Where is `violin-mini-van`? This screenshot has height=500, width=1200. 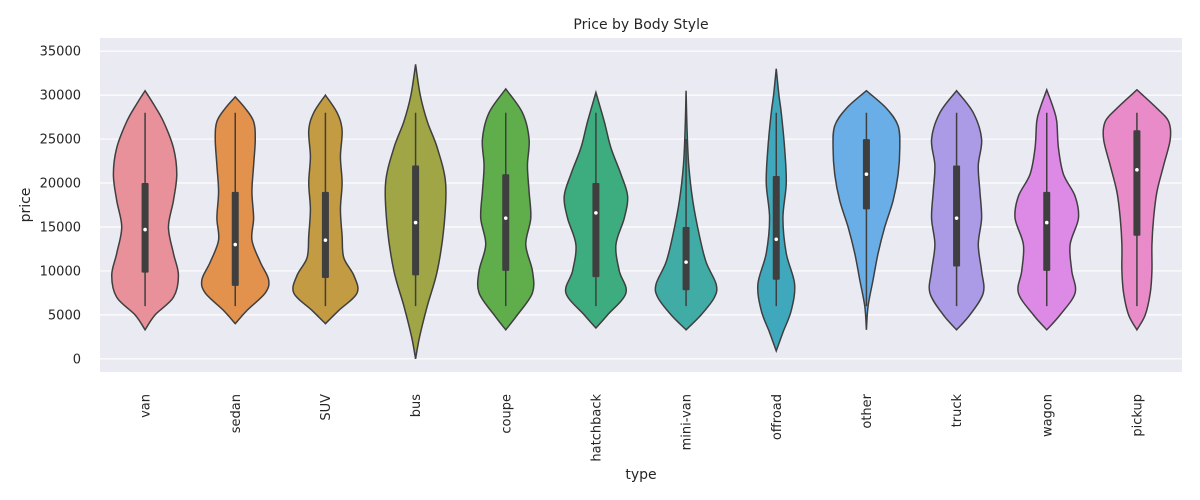
violin-mini-van is located at coordinates (686, 210).